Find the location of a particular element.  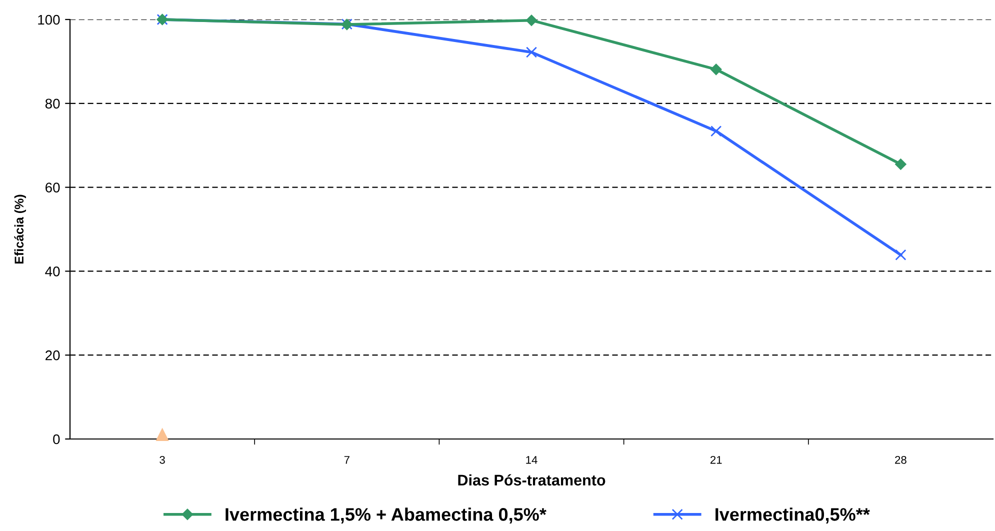

y-tick-label: 40 is located at coordinates (52, 271).